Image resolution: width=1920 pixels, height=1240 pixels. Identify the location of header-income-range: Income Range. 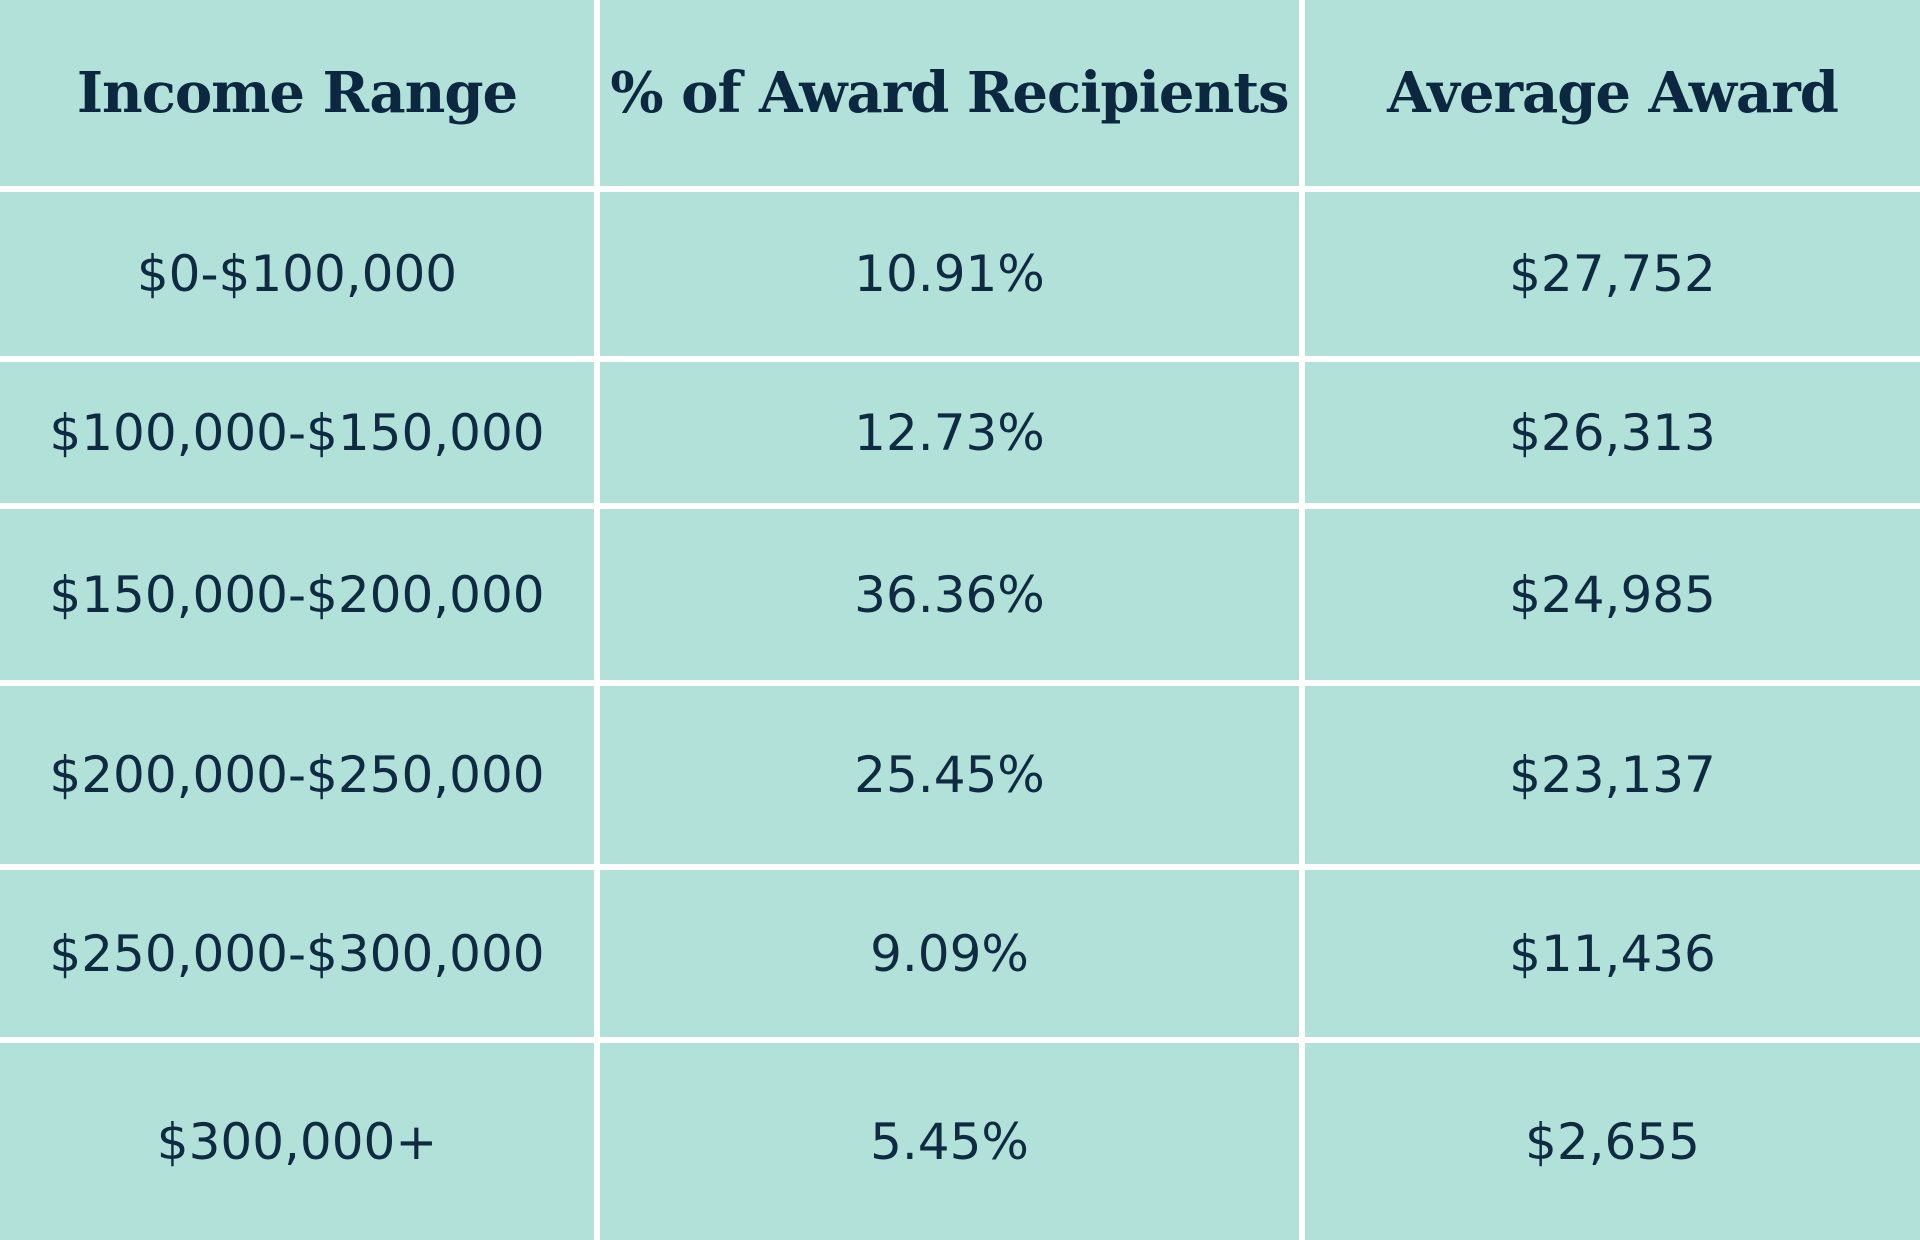
(300, 96).